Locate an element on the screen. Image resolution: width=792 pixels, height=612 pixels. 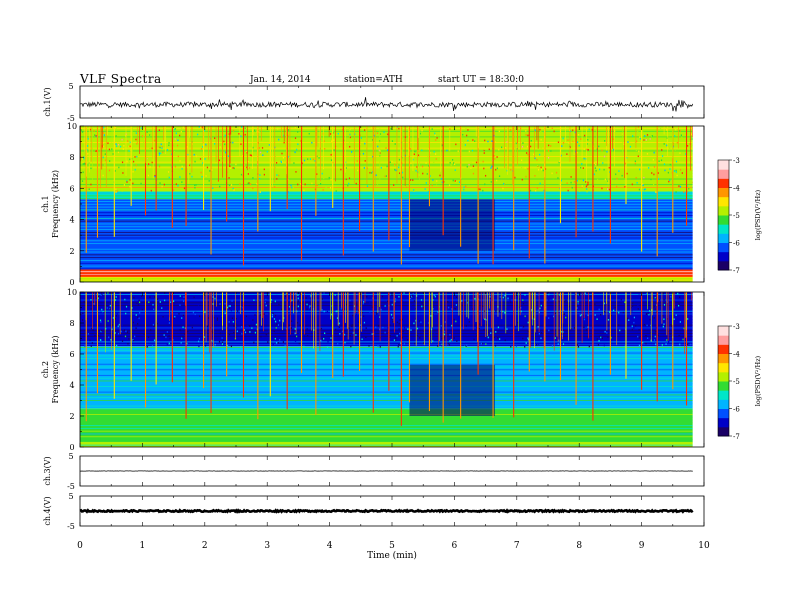
header-start-time: start UT = 18:30:0 is located at coordinates (481, 80).